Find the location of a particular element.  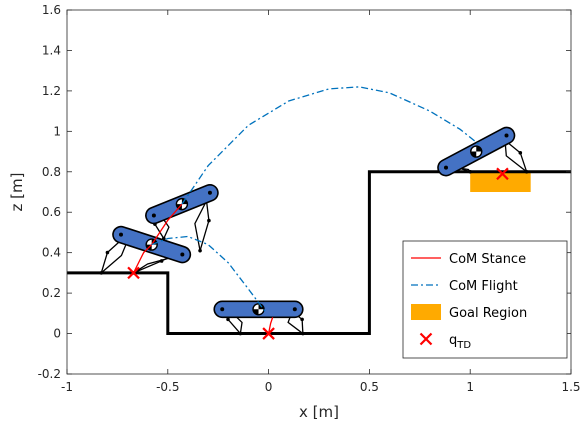

legend-label: Goal Region is located at coordinates (488, 313).